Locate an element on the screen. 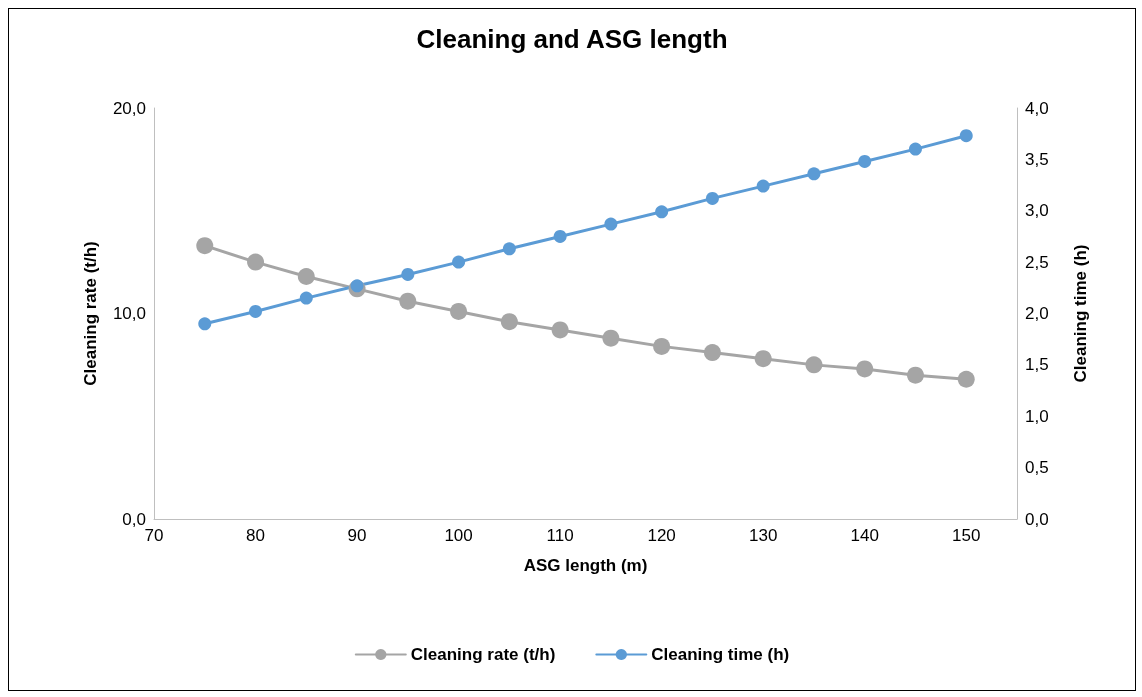 This screenshot has height=697, width=1142. y2-tick-label: 1,5 is located at coordinates (1037, 365).